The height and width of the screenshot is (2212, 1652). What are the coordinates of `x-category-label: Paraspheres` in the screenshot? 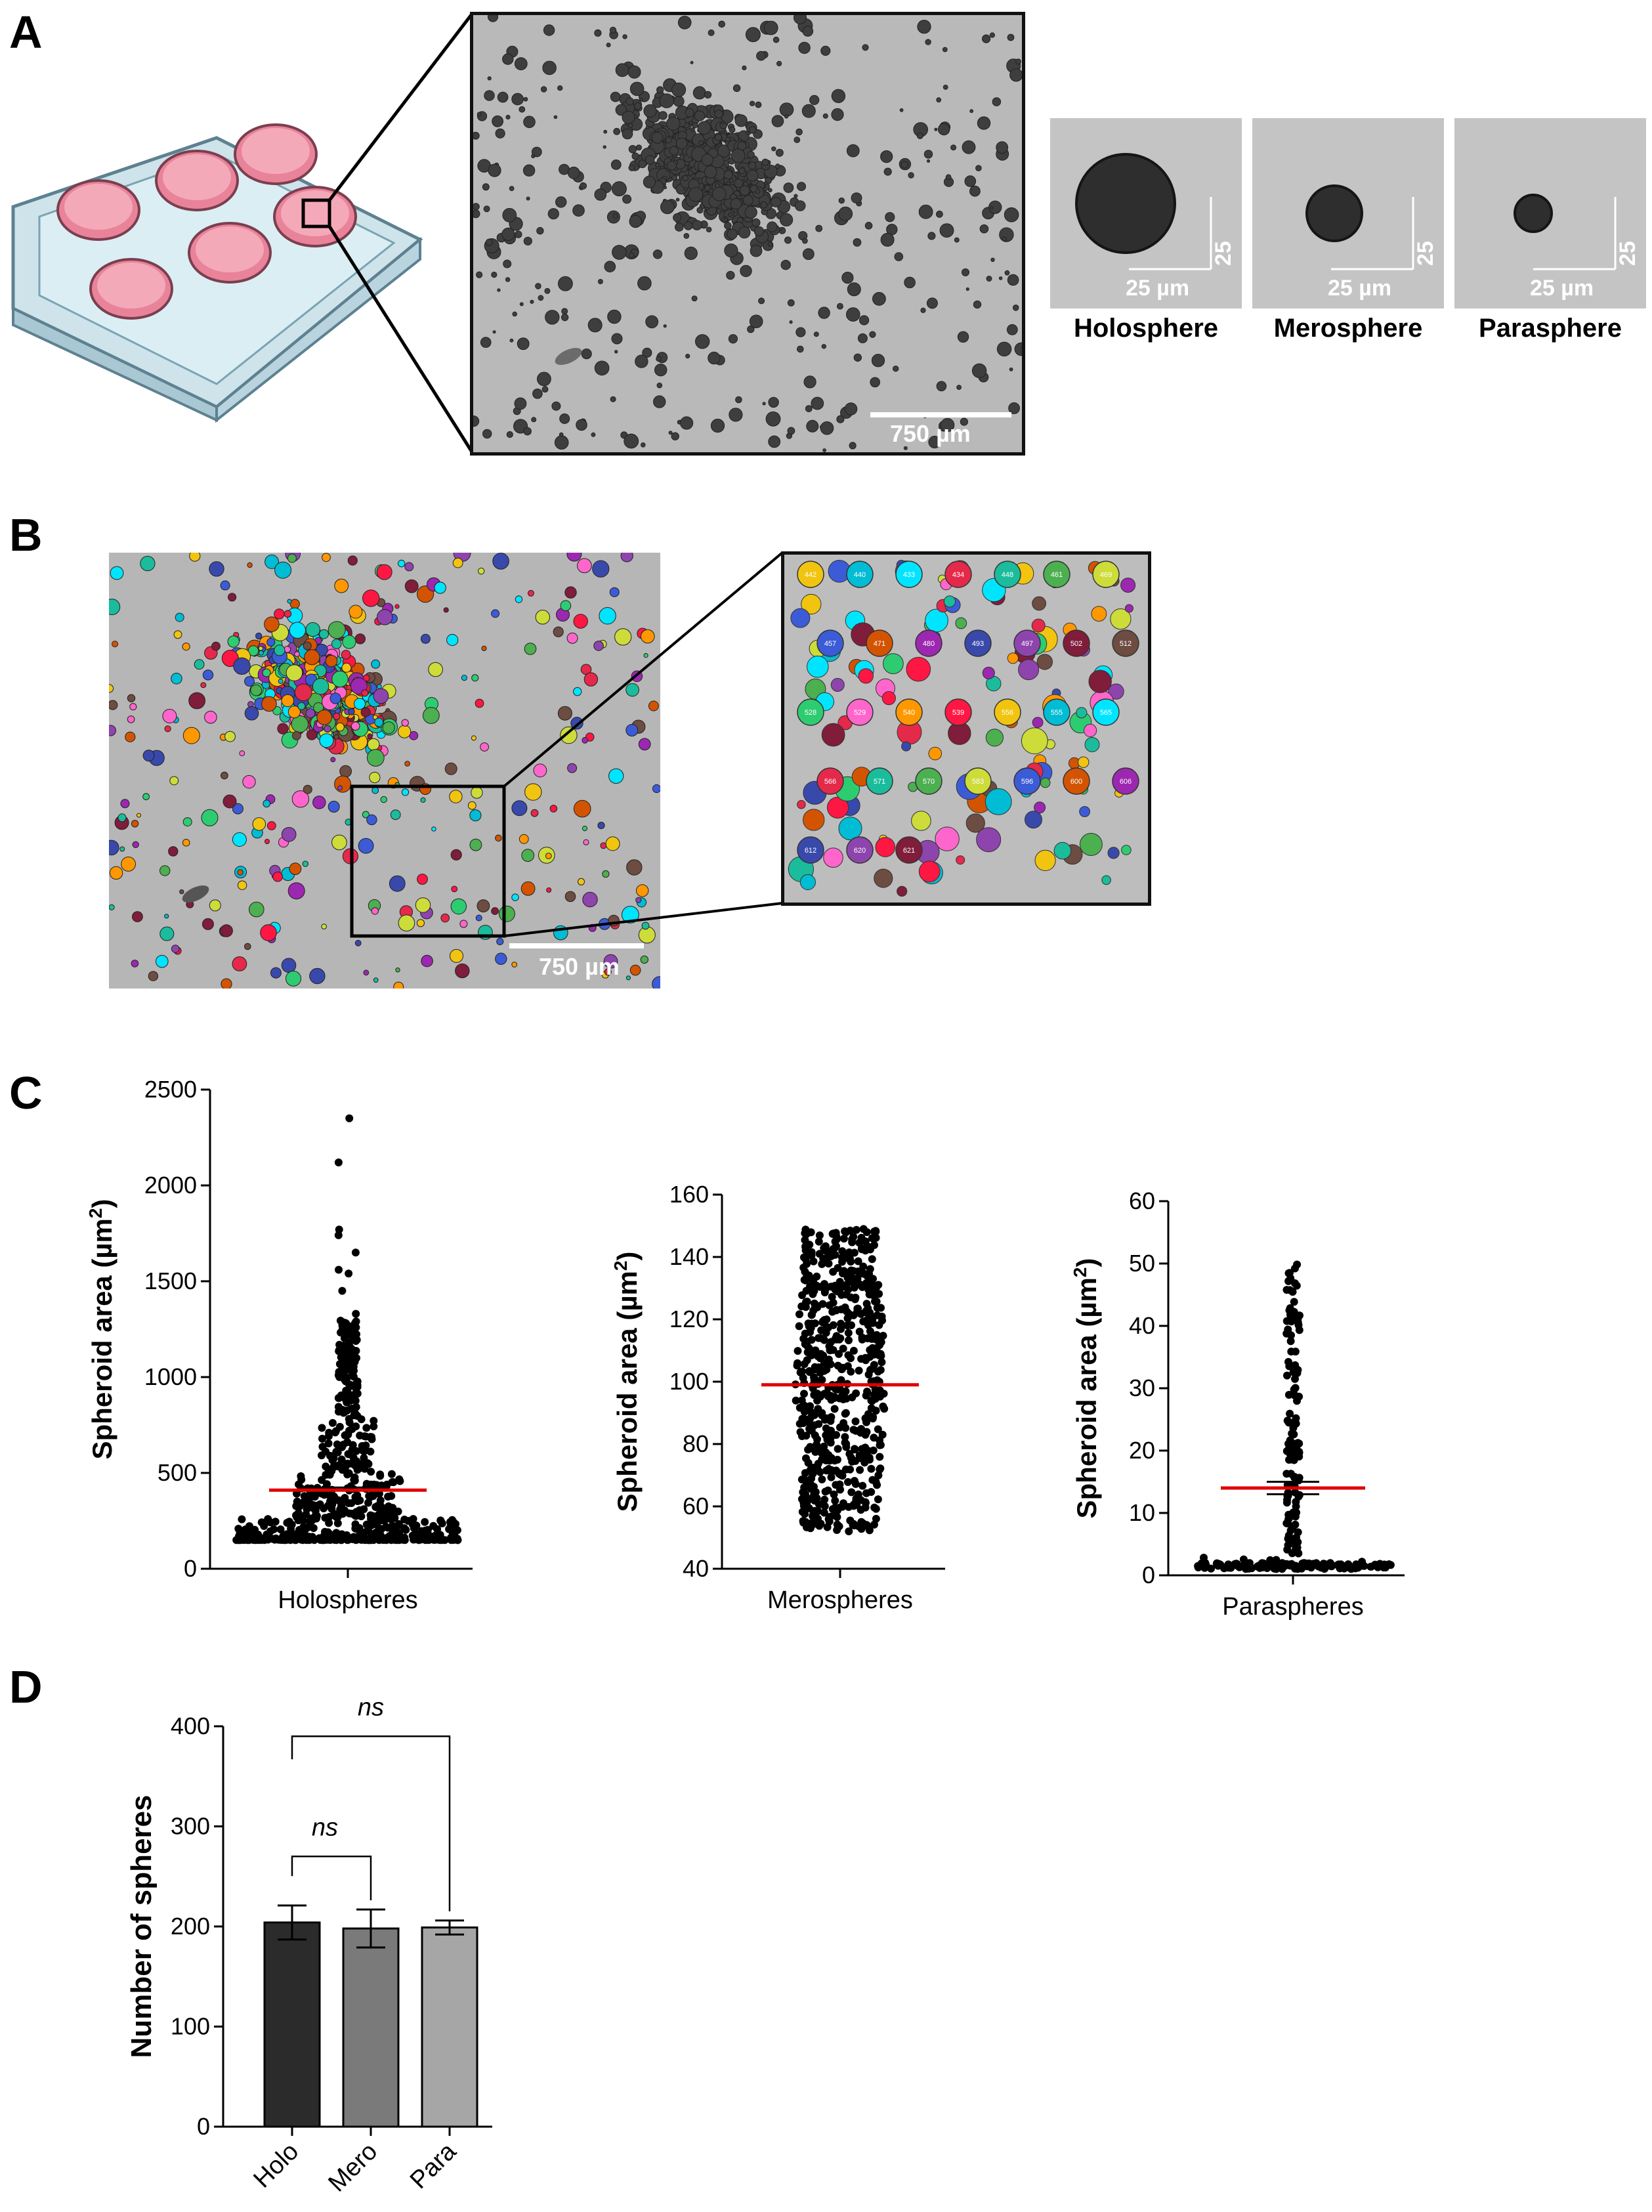 It's located at (1292, 1607).